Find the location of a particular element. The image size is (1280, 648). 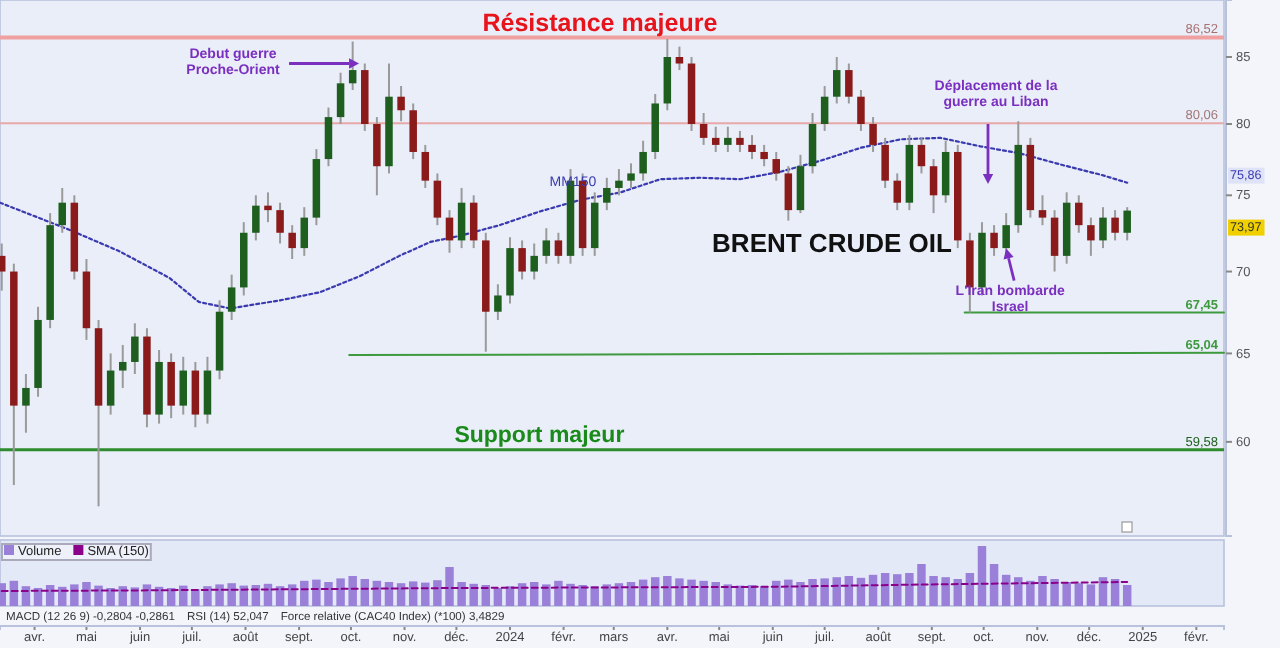

text: BRENT CRUDE OIL is located at coordinates (832, 243).